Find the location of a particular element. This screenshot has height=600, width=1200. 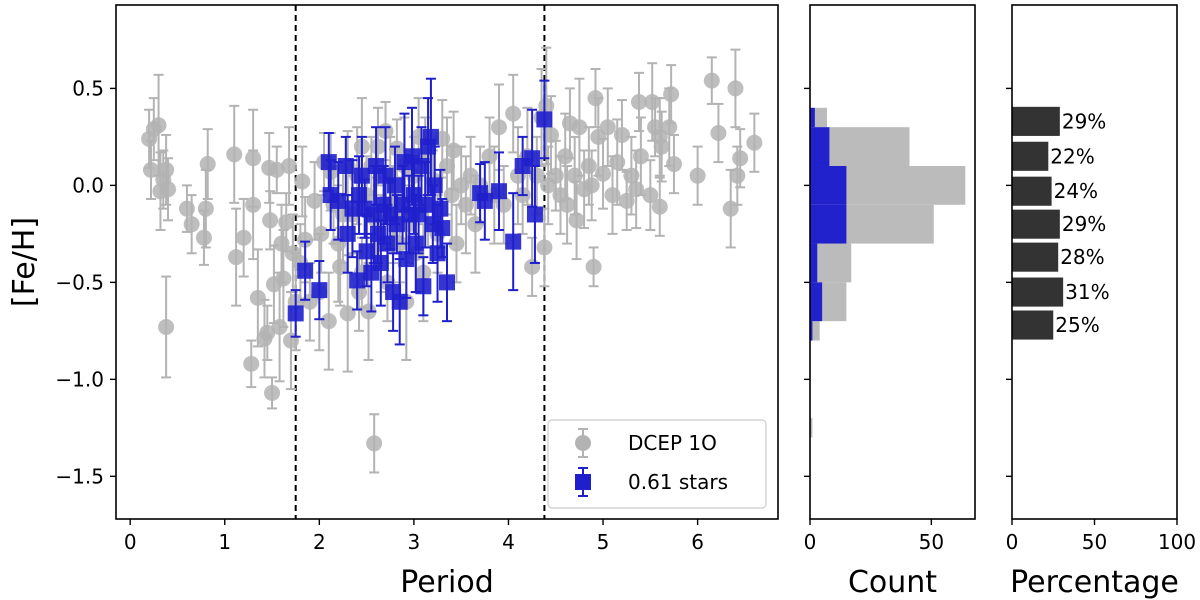

percentage-bar-label: 28% is located at coordinates (1082, 257).